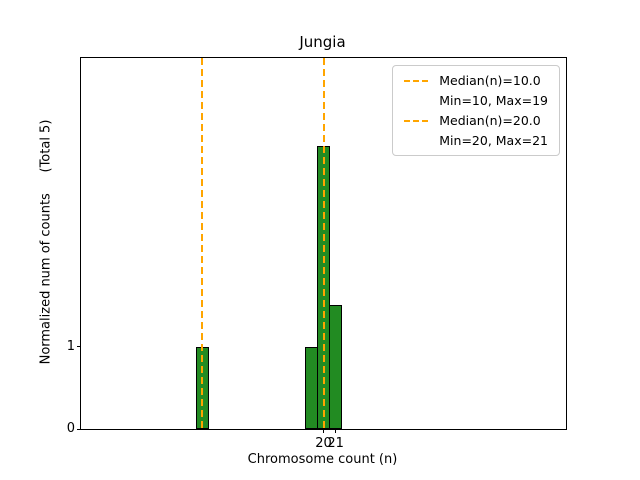 The width and height of the screenshot is (640, 480). I want to click on x-tick-label: 21, so click(335, 443).